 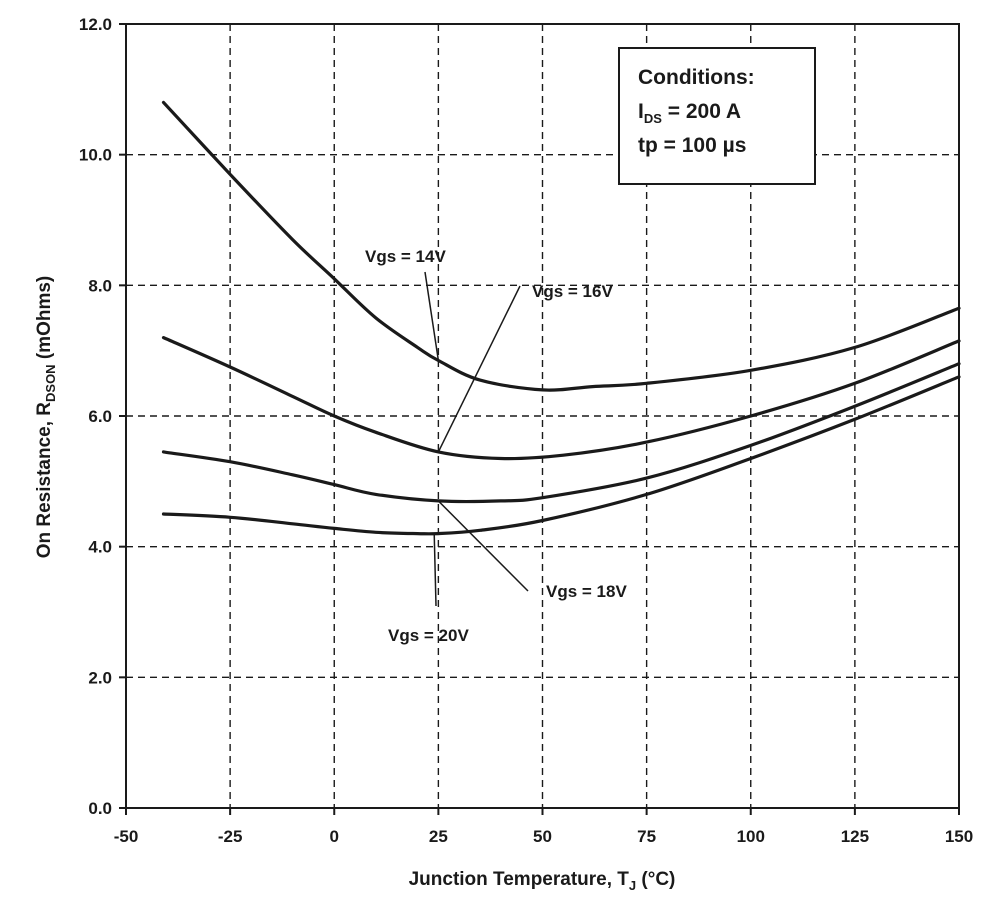 I want to click on x-tick-label: 100, so click(x=751, y=836).